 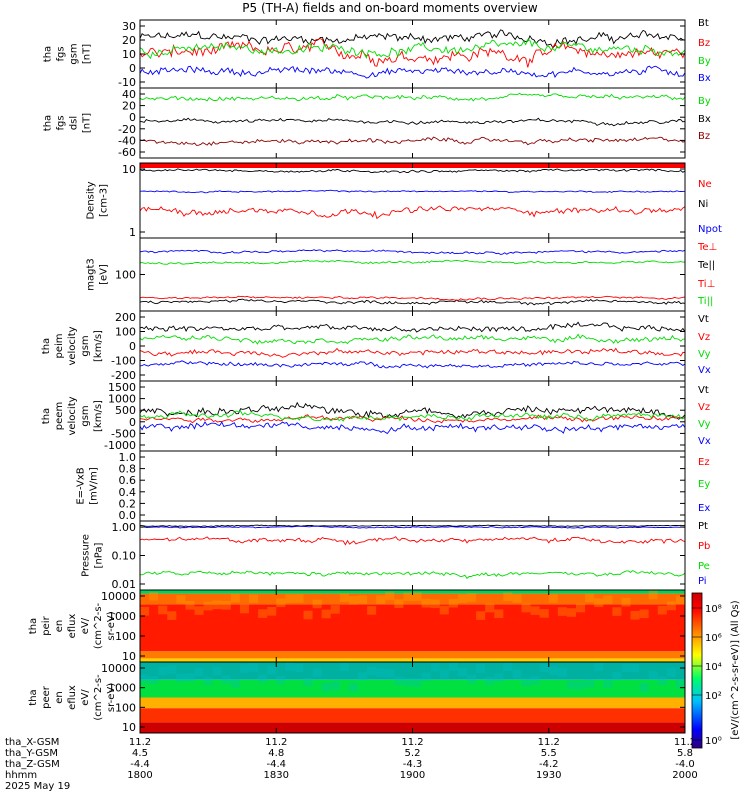 What do you see at coordinates (129, 106) in the screenshot?
I see `y-tick-label: 20` at bounding box center [129, 106].